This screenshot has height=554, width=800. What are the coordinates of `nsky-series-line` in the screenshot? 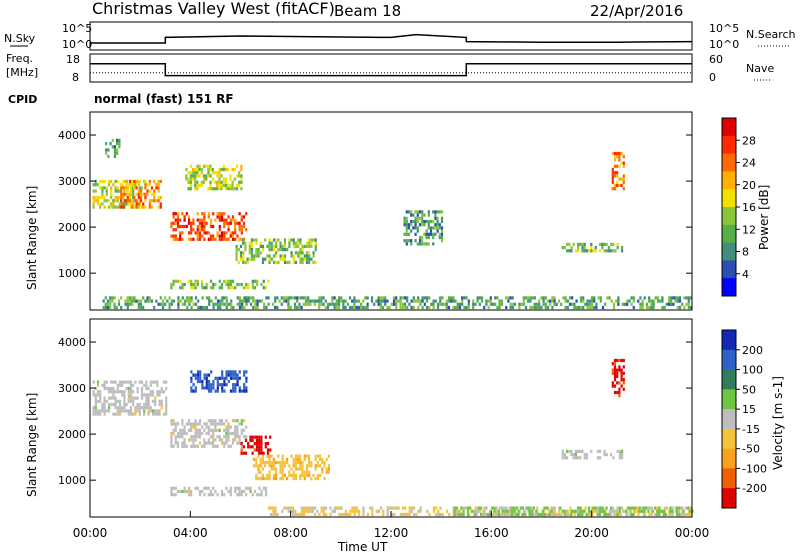 It's located at (391, 38).